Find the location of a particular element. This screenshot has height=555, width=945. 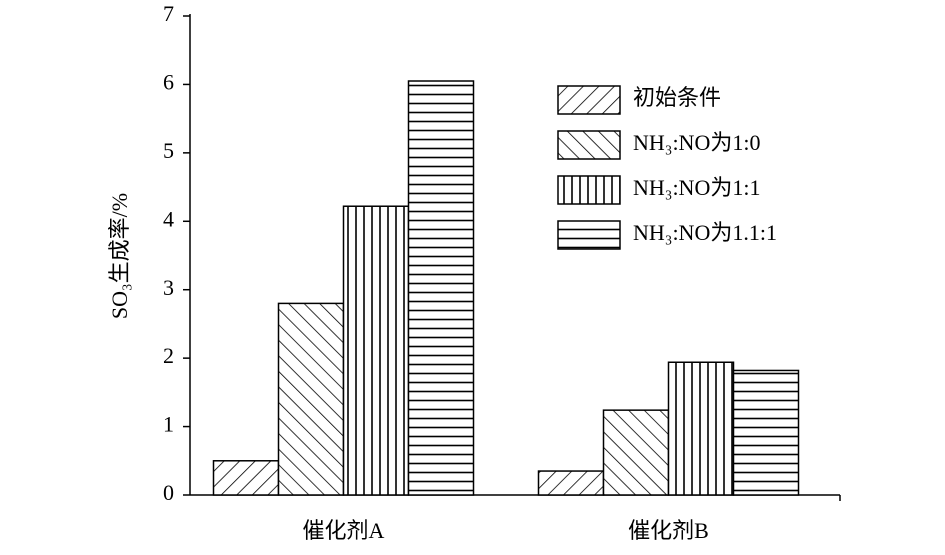

y-tick-label: 6 is located at coordinates (168, 81).